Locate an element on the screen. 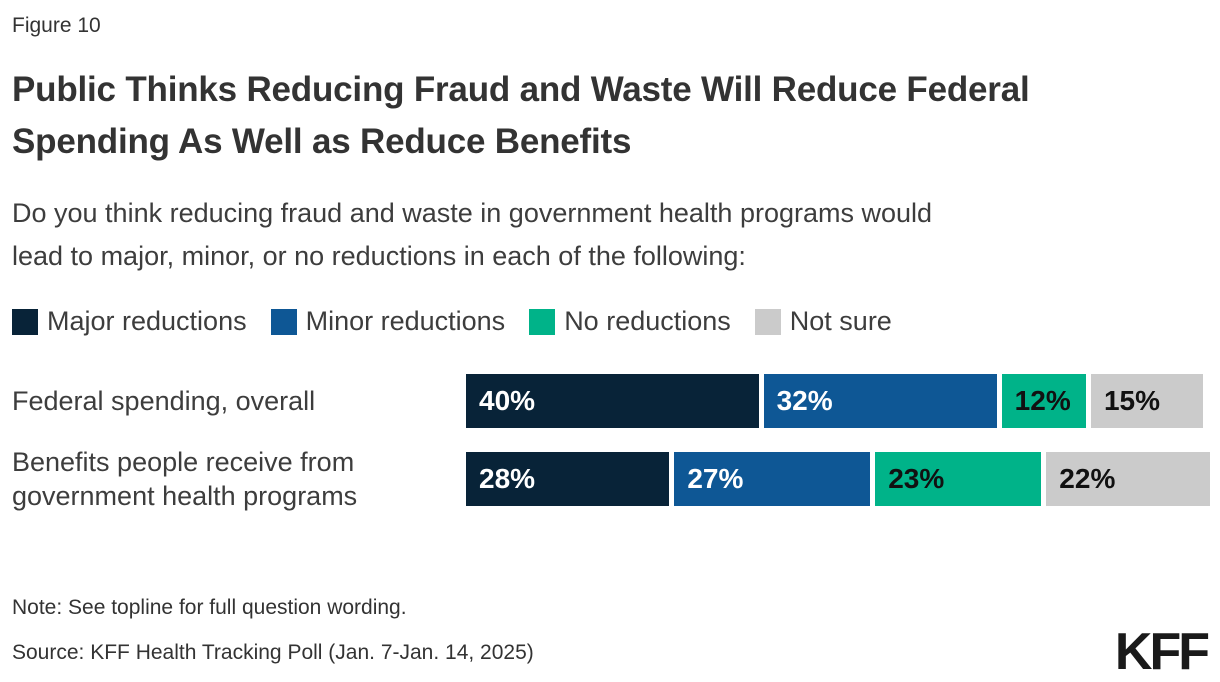 This screenshot has width=1220, height=682. bar-segment: 15% is located at coordinates (1146, 401).